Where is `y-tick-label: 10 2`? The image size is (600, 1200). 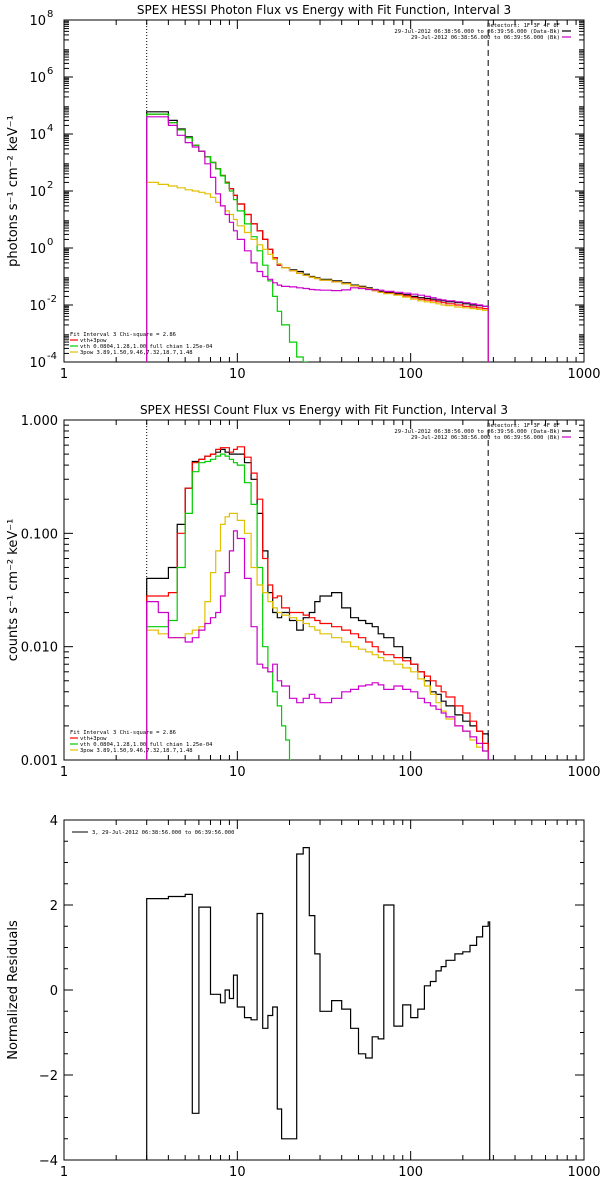 y-tick-label: 10 2 is located at coordinates (41, 190).